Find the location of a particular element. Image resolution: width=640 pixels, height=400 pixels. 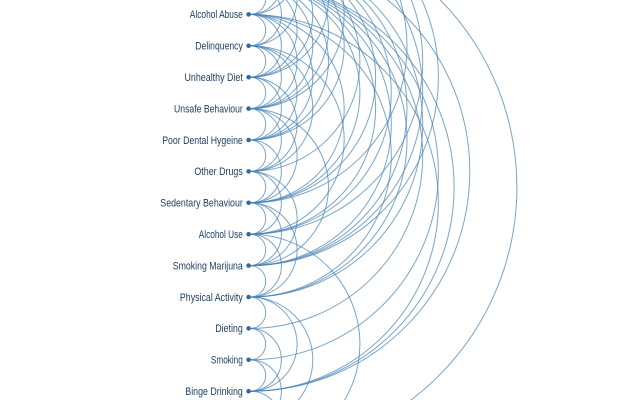

svg-text: Physical Activity is located at coordinates (211, 298).